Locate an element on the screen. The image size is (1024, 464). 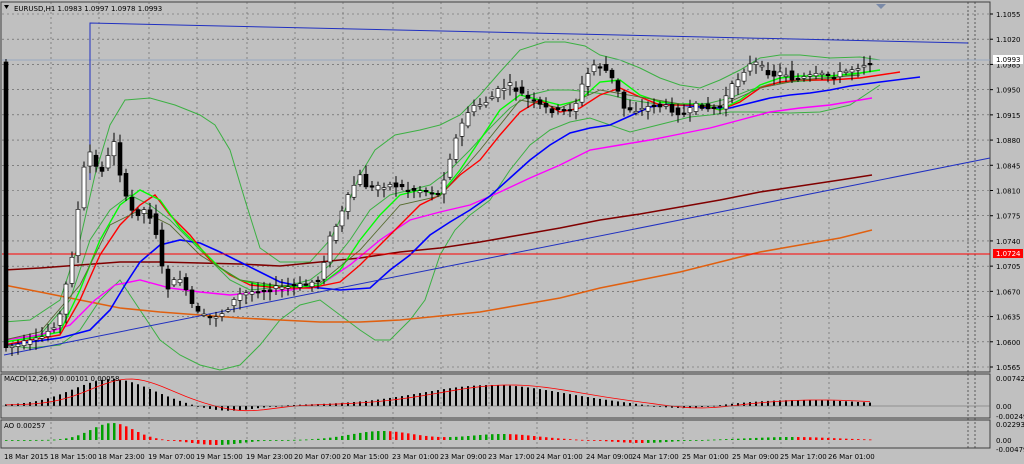
time-axis-label: 26 Mar 01:00 is located at coordinates (851, 457).